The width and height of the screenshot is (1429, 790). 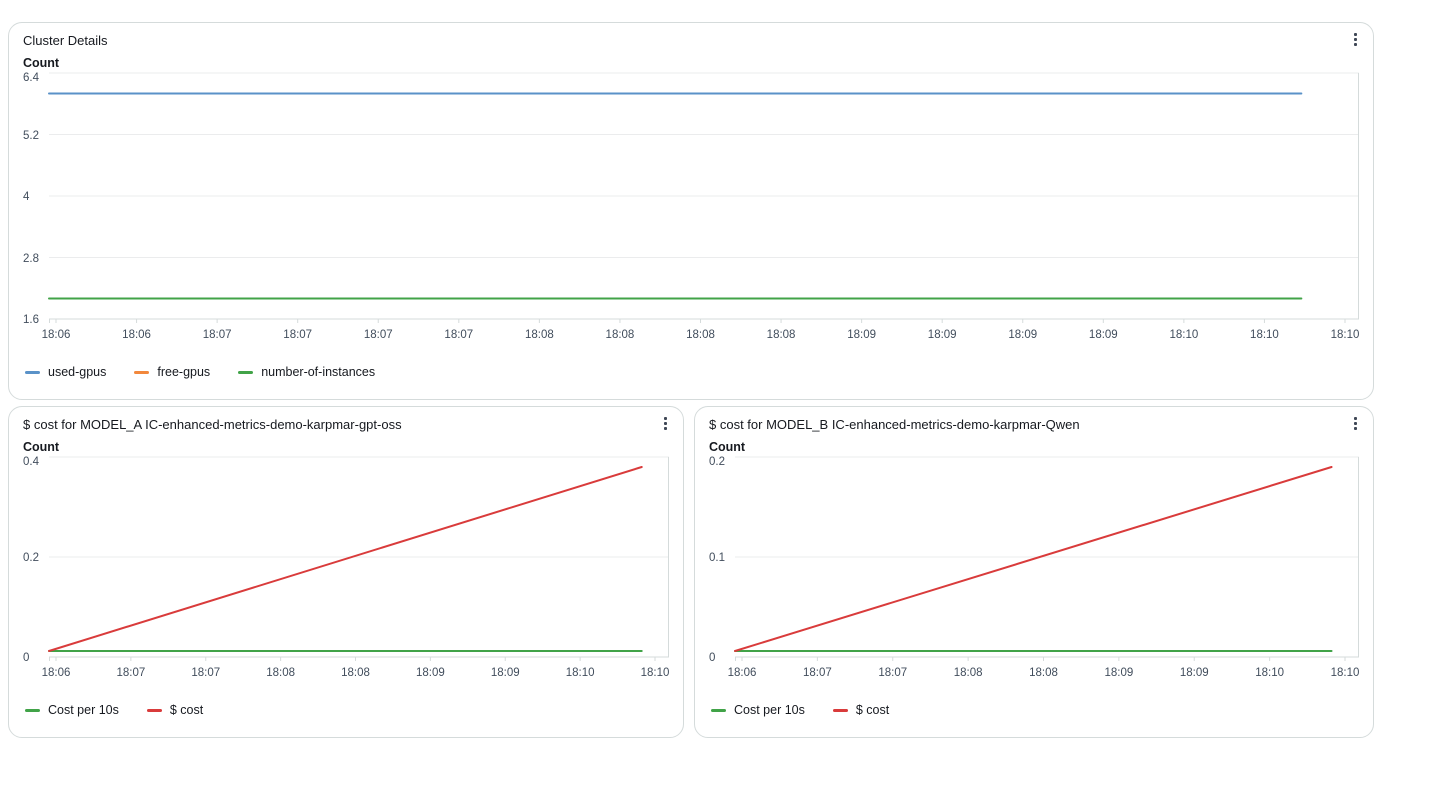 I want to click on y-tick-label: 4, so click(x=26, y=197).